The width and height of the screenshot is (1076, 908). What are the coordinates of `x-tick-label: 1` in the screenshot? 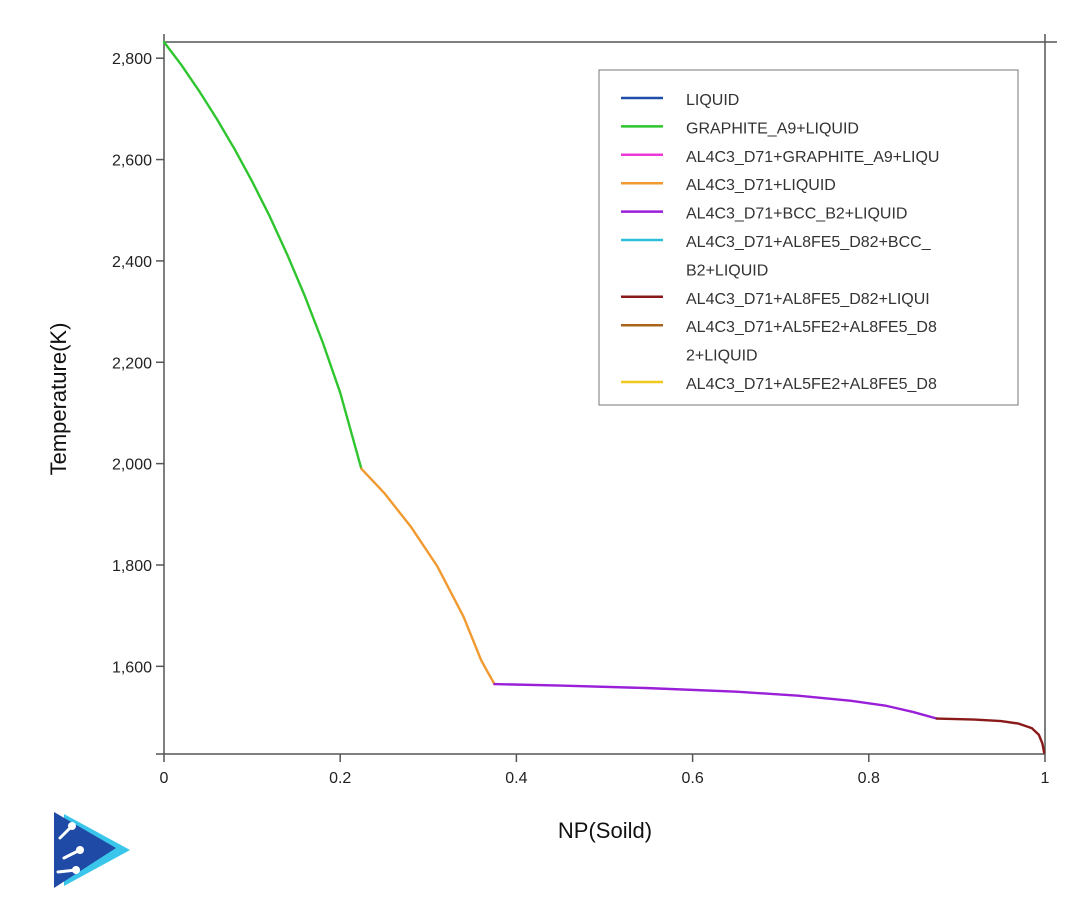 It's located at (1045, 778).